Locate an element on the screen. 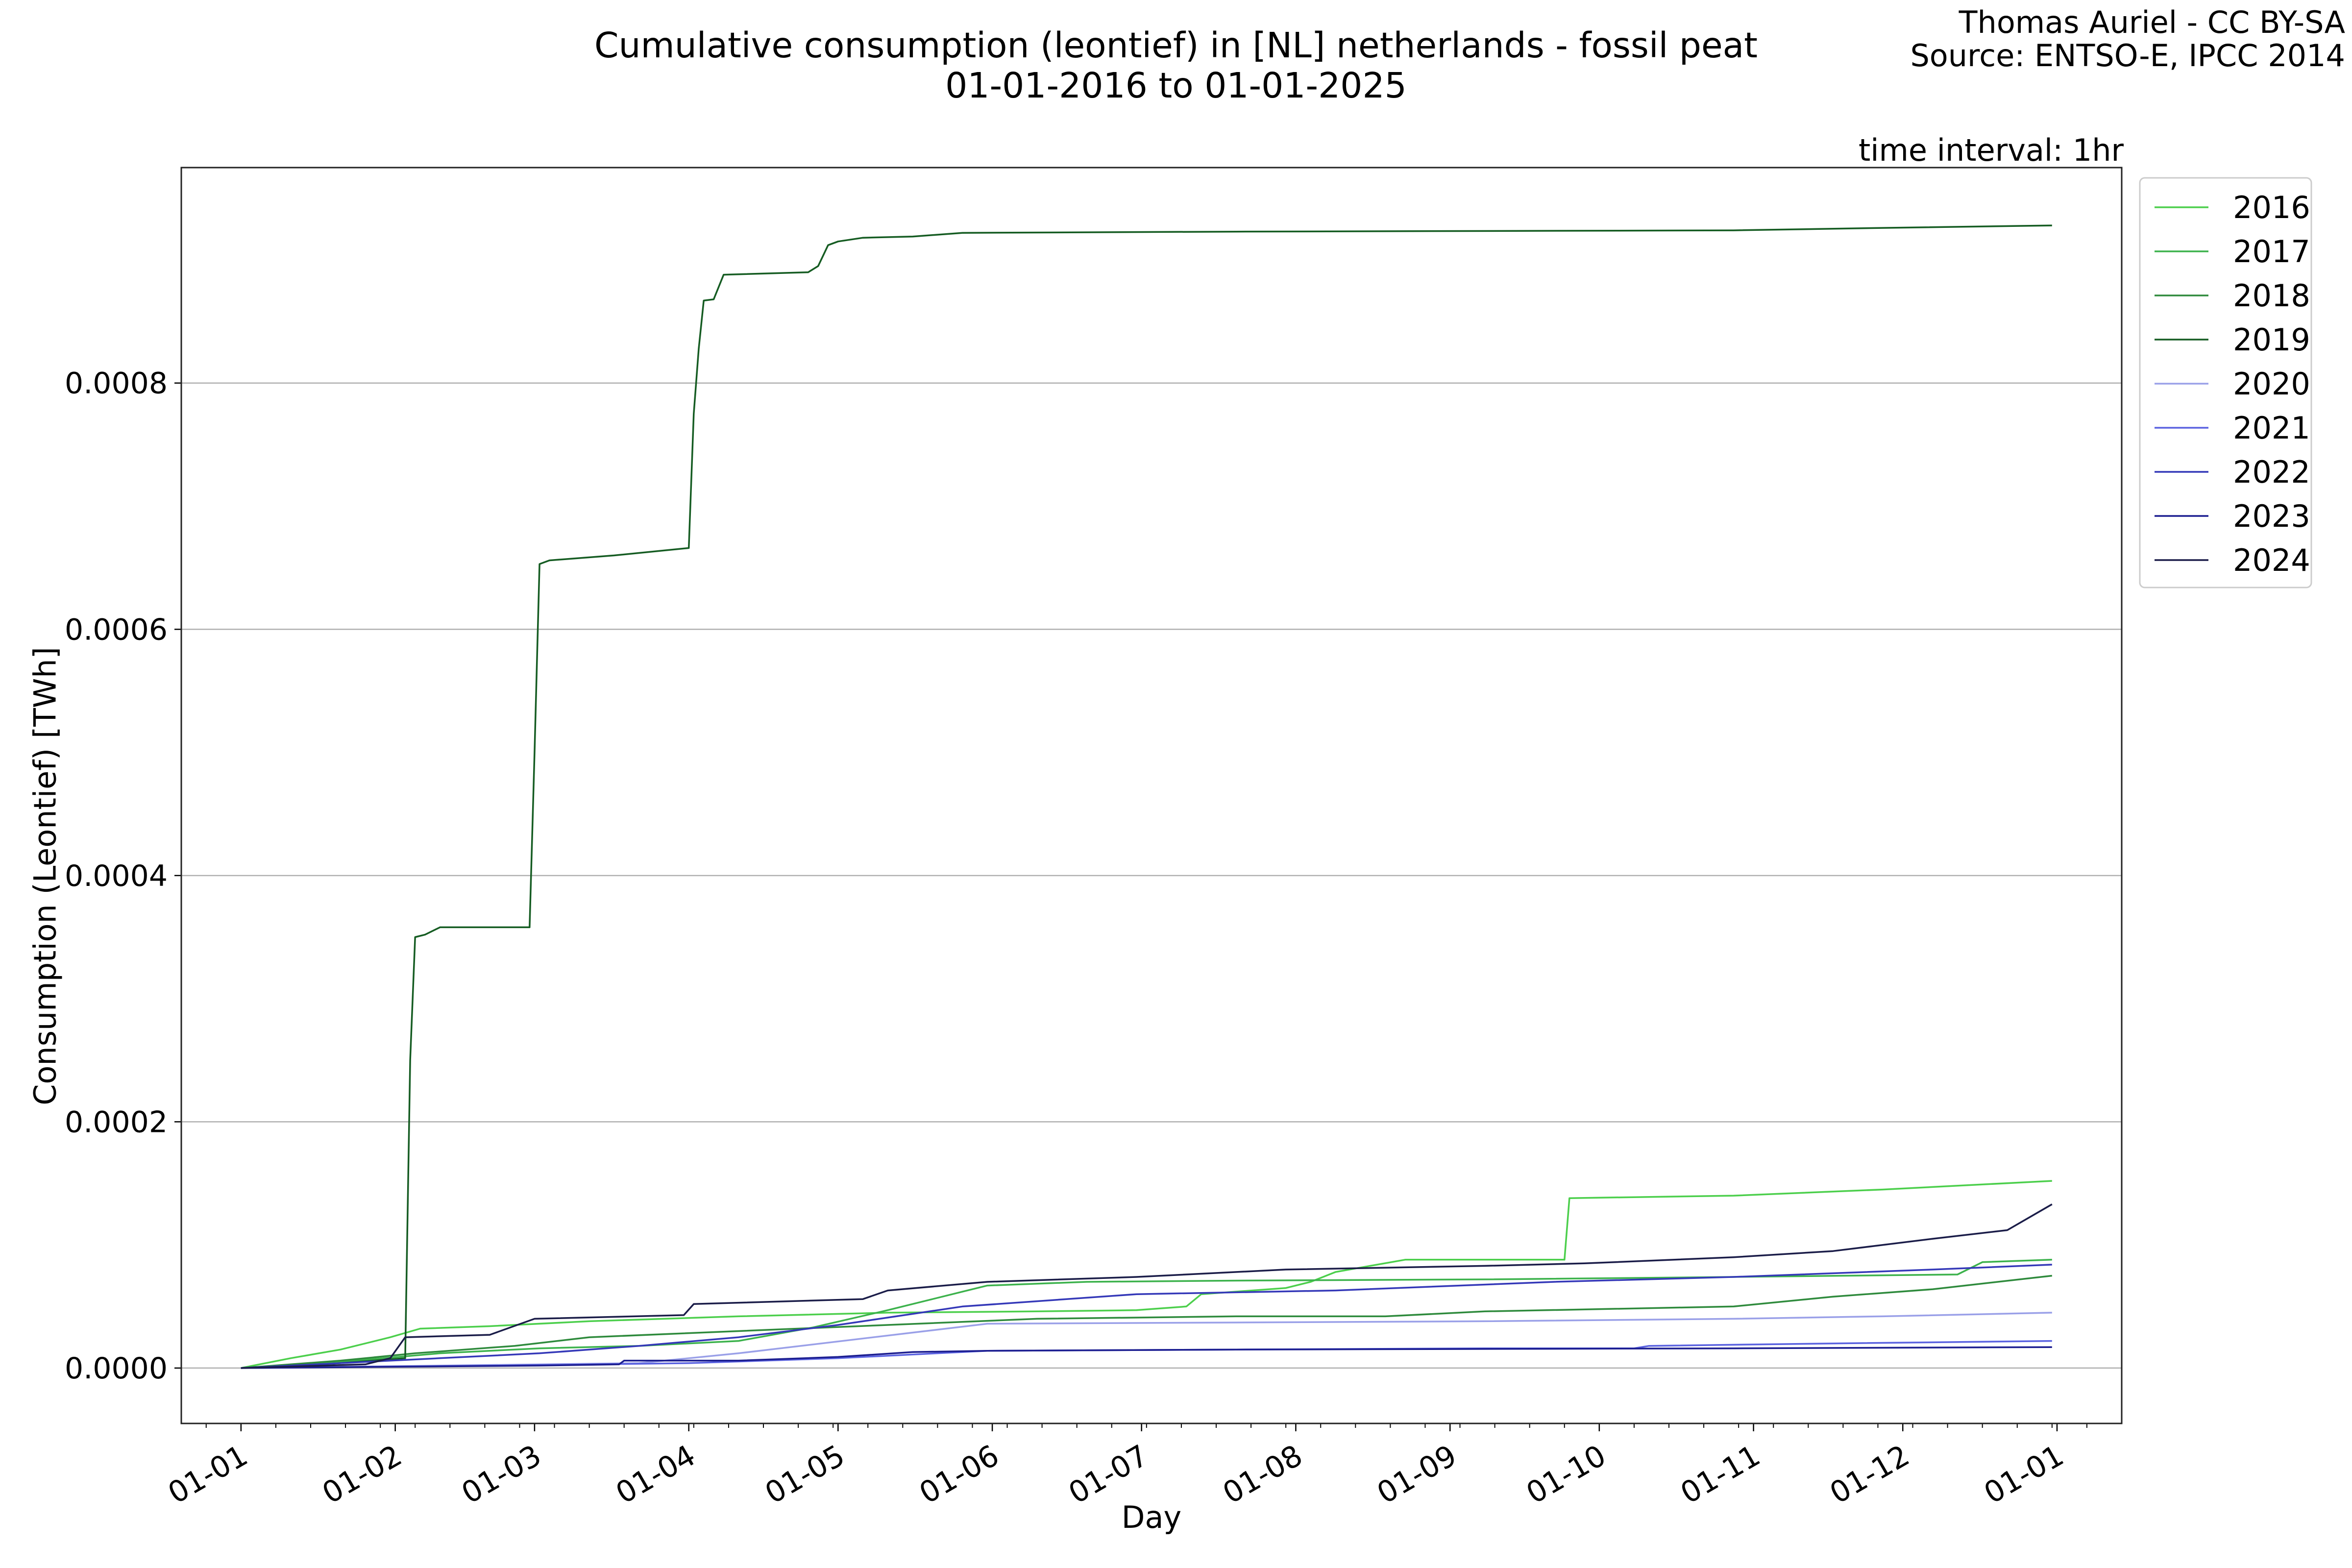  legend-label: 2016 is located at coordinates (2271, 207).